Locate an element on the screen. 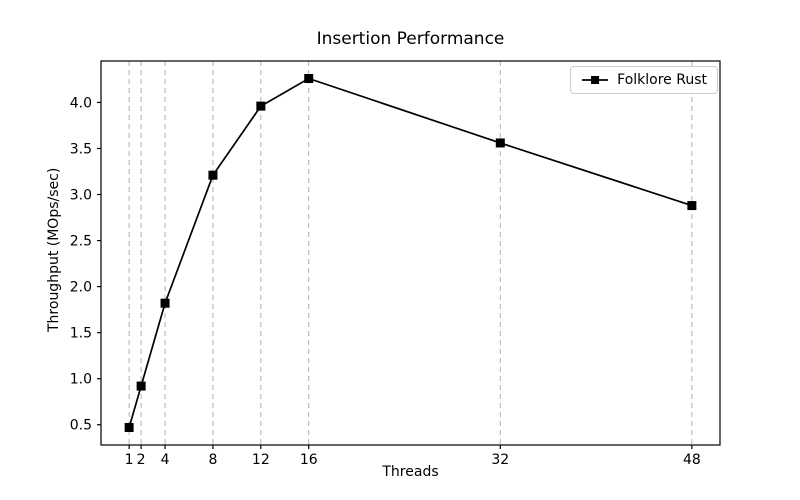 The image size is (800, 500). y-tick-label: 3.0 is located at coordinates (81, 196).